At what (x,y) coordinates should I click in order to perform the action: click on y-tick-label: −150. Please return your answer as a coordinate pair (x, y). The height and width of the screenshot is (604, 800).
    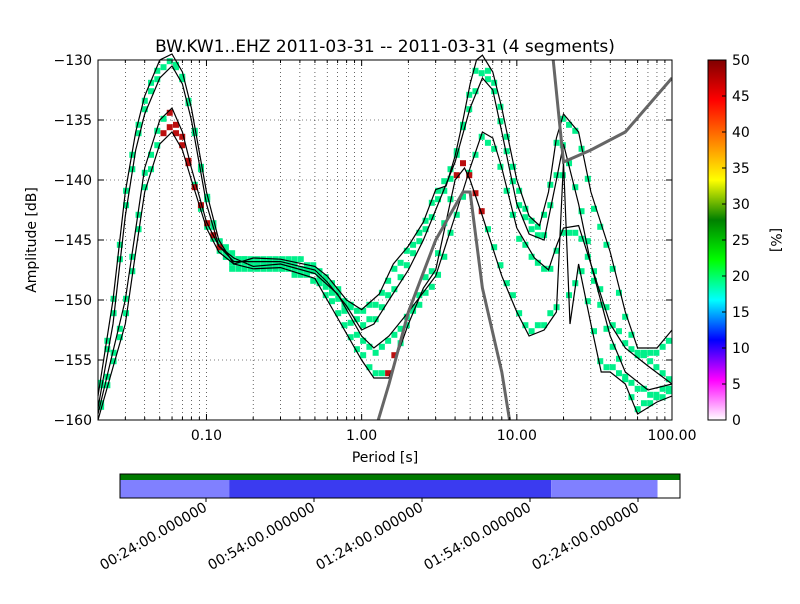
    Looking at the image, I should click on (73, 301).